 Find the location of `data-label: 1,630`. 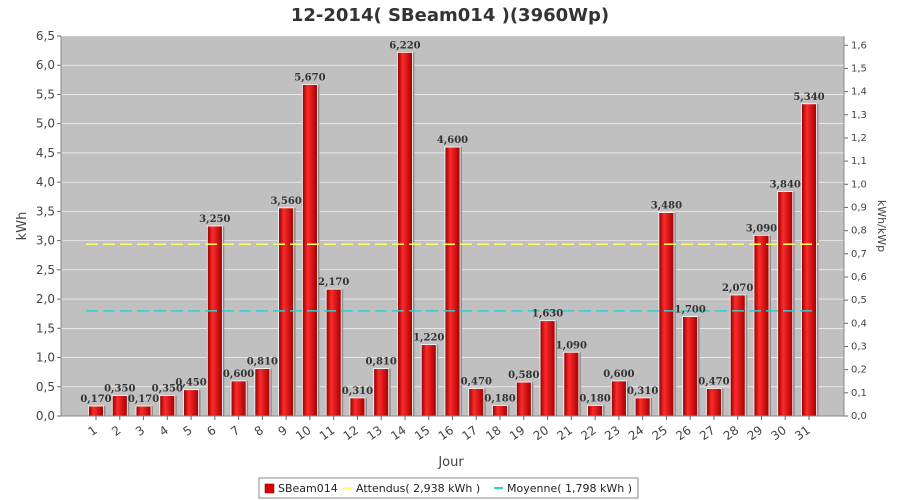

data-label: 1,630 is located at coordinates (547, 314).